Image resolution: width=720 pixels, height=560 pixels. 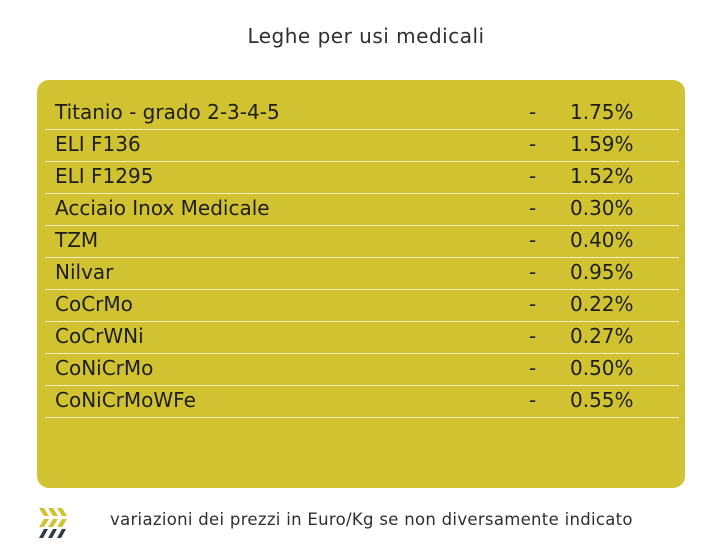 I want to click on alloy-name: CoCrMo, so click(x=94, y=304).